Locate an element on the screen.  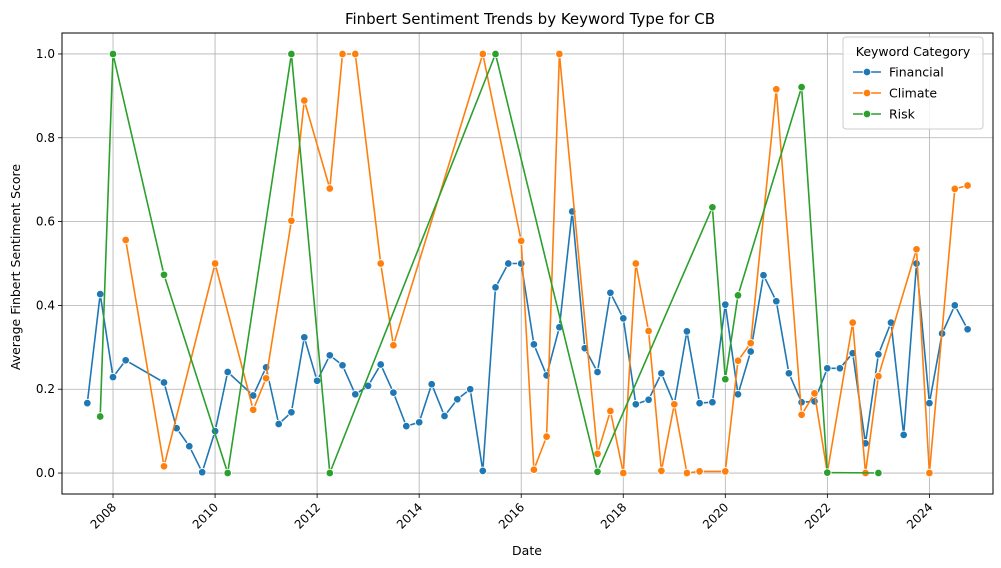
x-tick-label: 2008 is located at coordinates (103, 515).